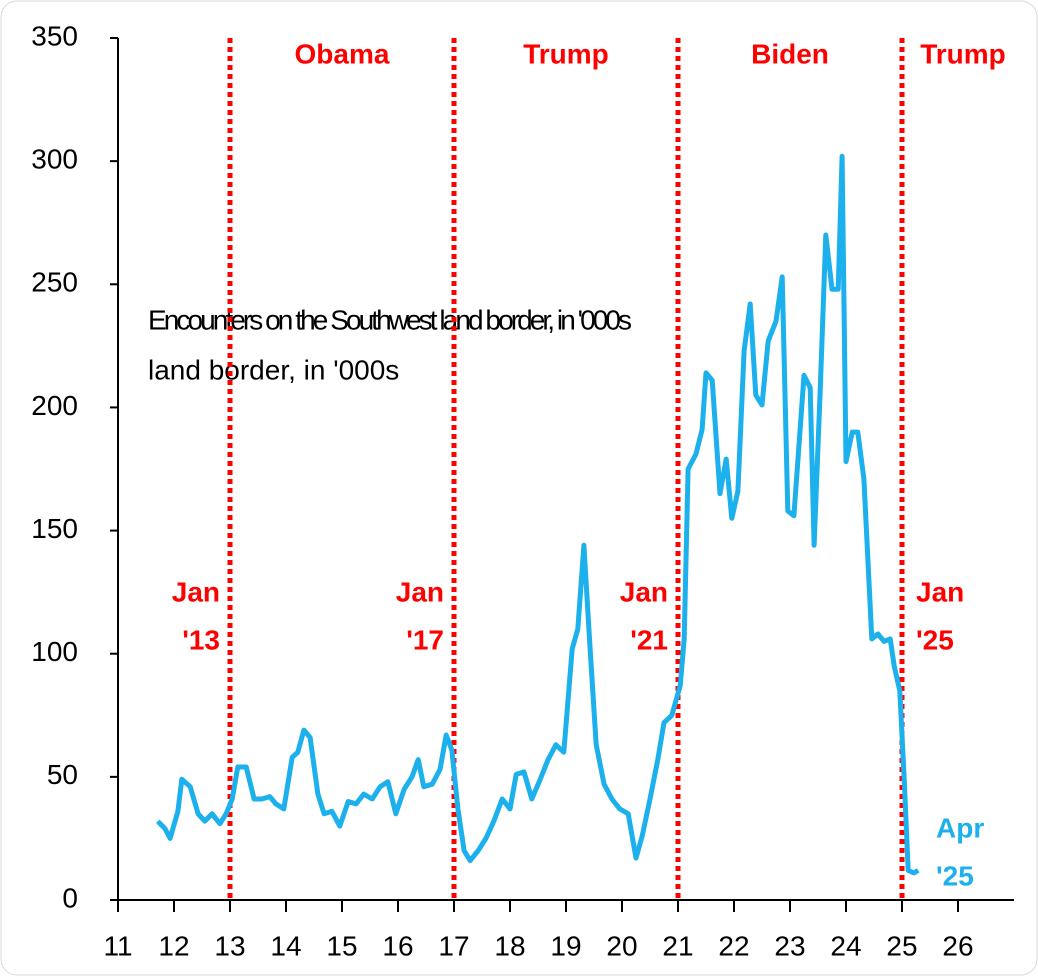 The image size is (1038, 976). I want to click on x-tick-label: 20, so click(621, 945).